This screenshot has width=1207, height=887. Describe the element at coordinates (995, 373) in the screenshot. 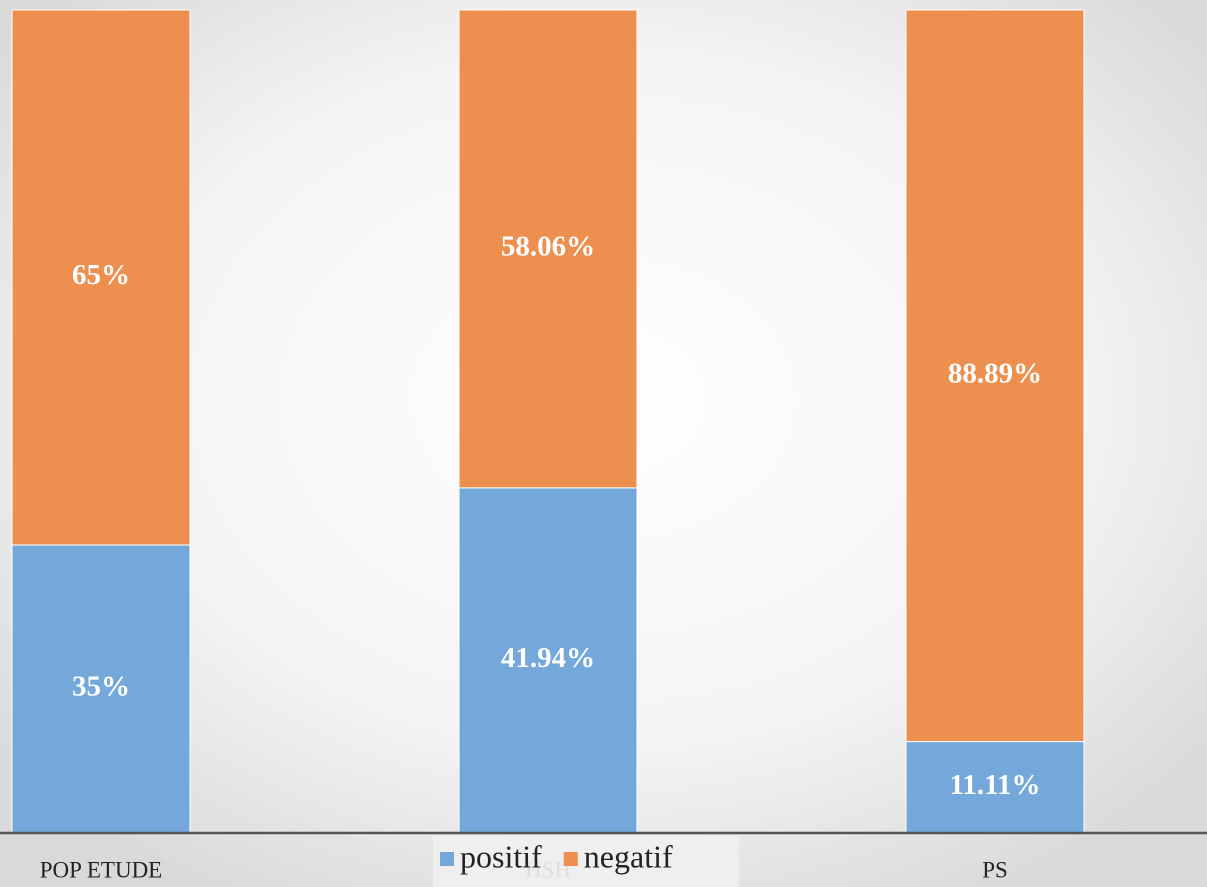

I see `data-label: 88.89%` at that location.